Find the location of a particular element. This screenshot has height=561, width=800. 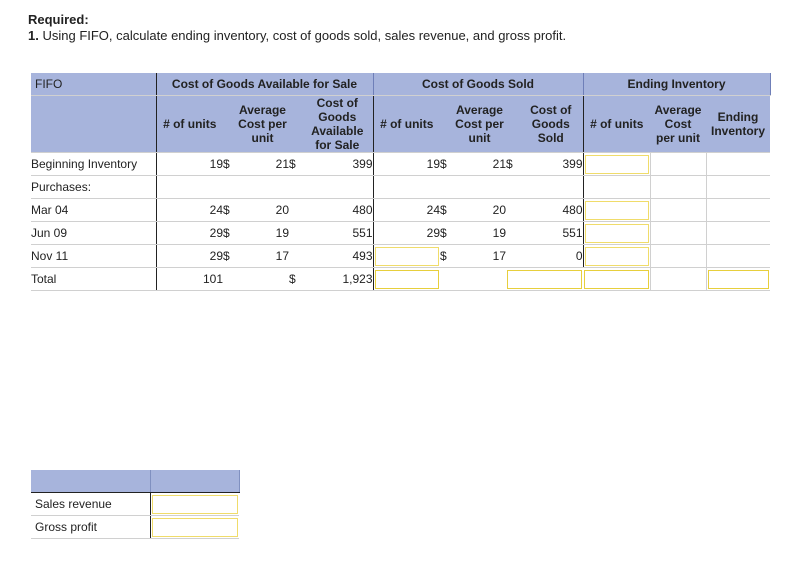

cogs-units: 29 is located at coordinates (406, 233).